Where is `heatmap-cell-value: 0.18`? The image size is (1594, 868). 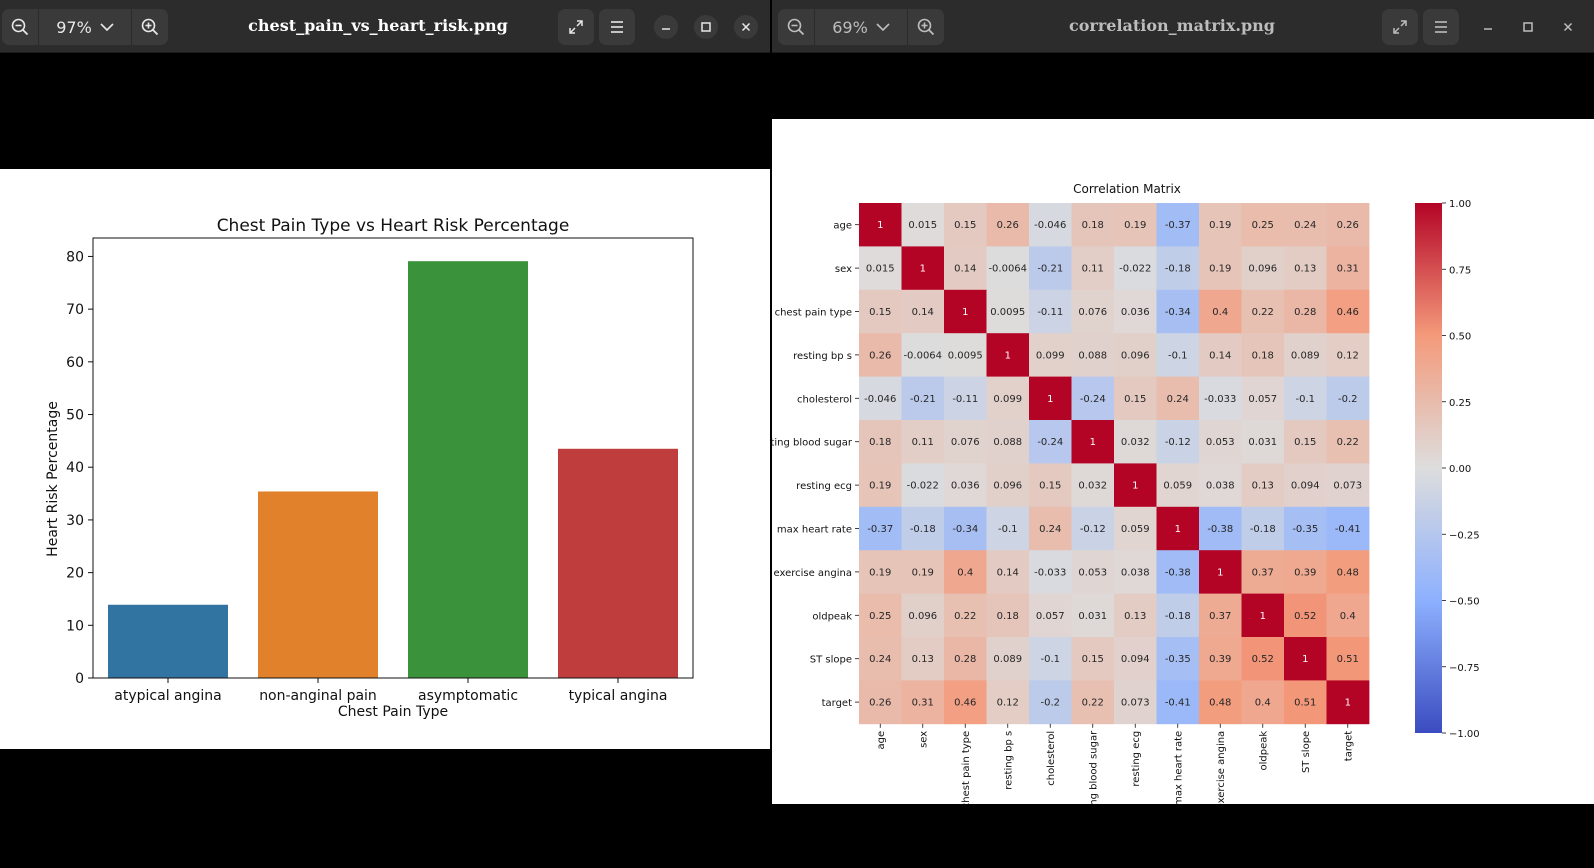 heatmap-cell-value: 0.18 is located at coordinates (880, 442).